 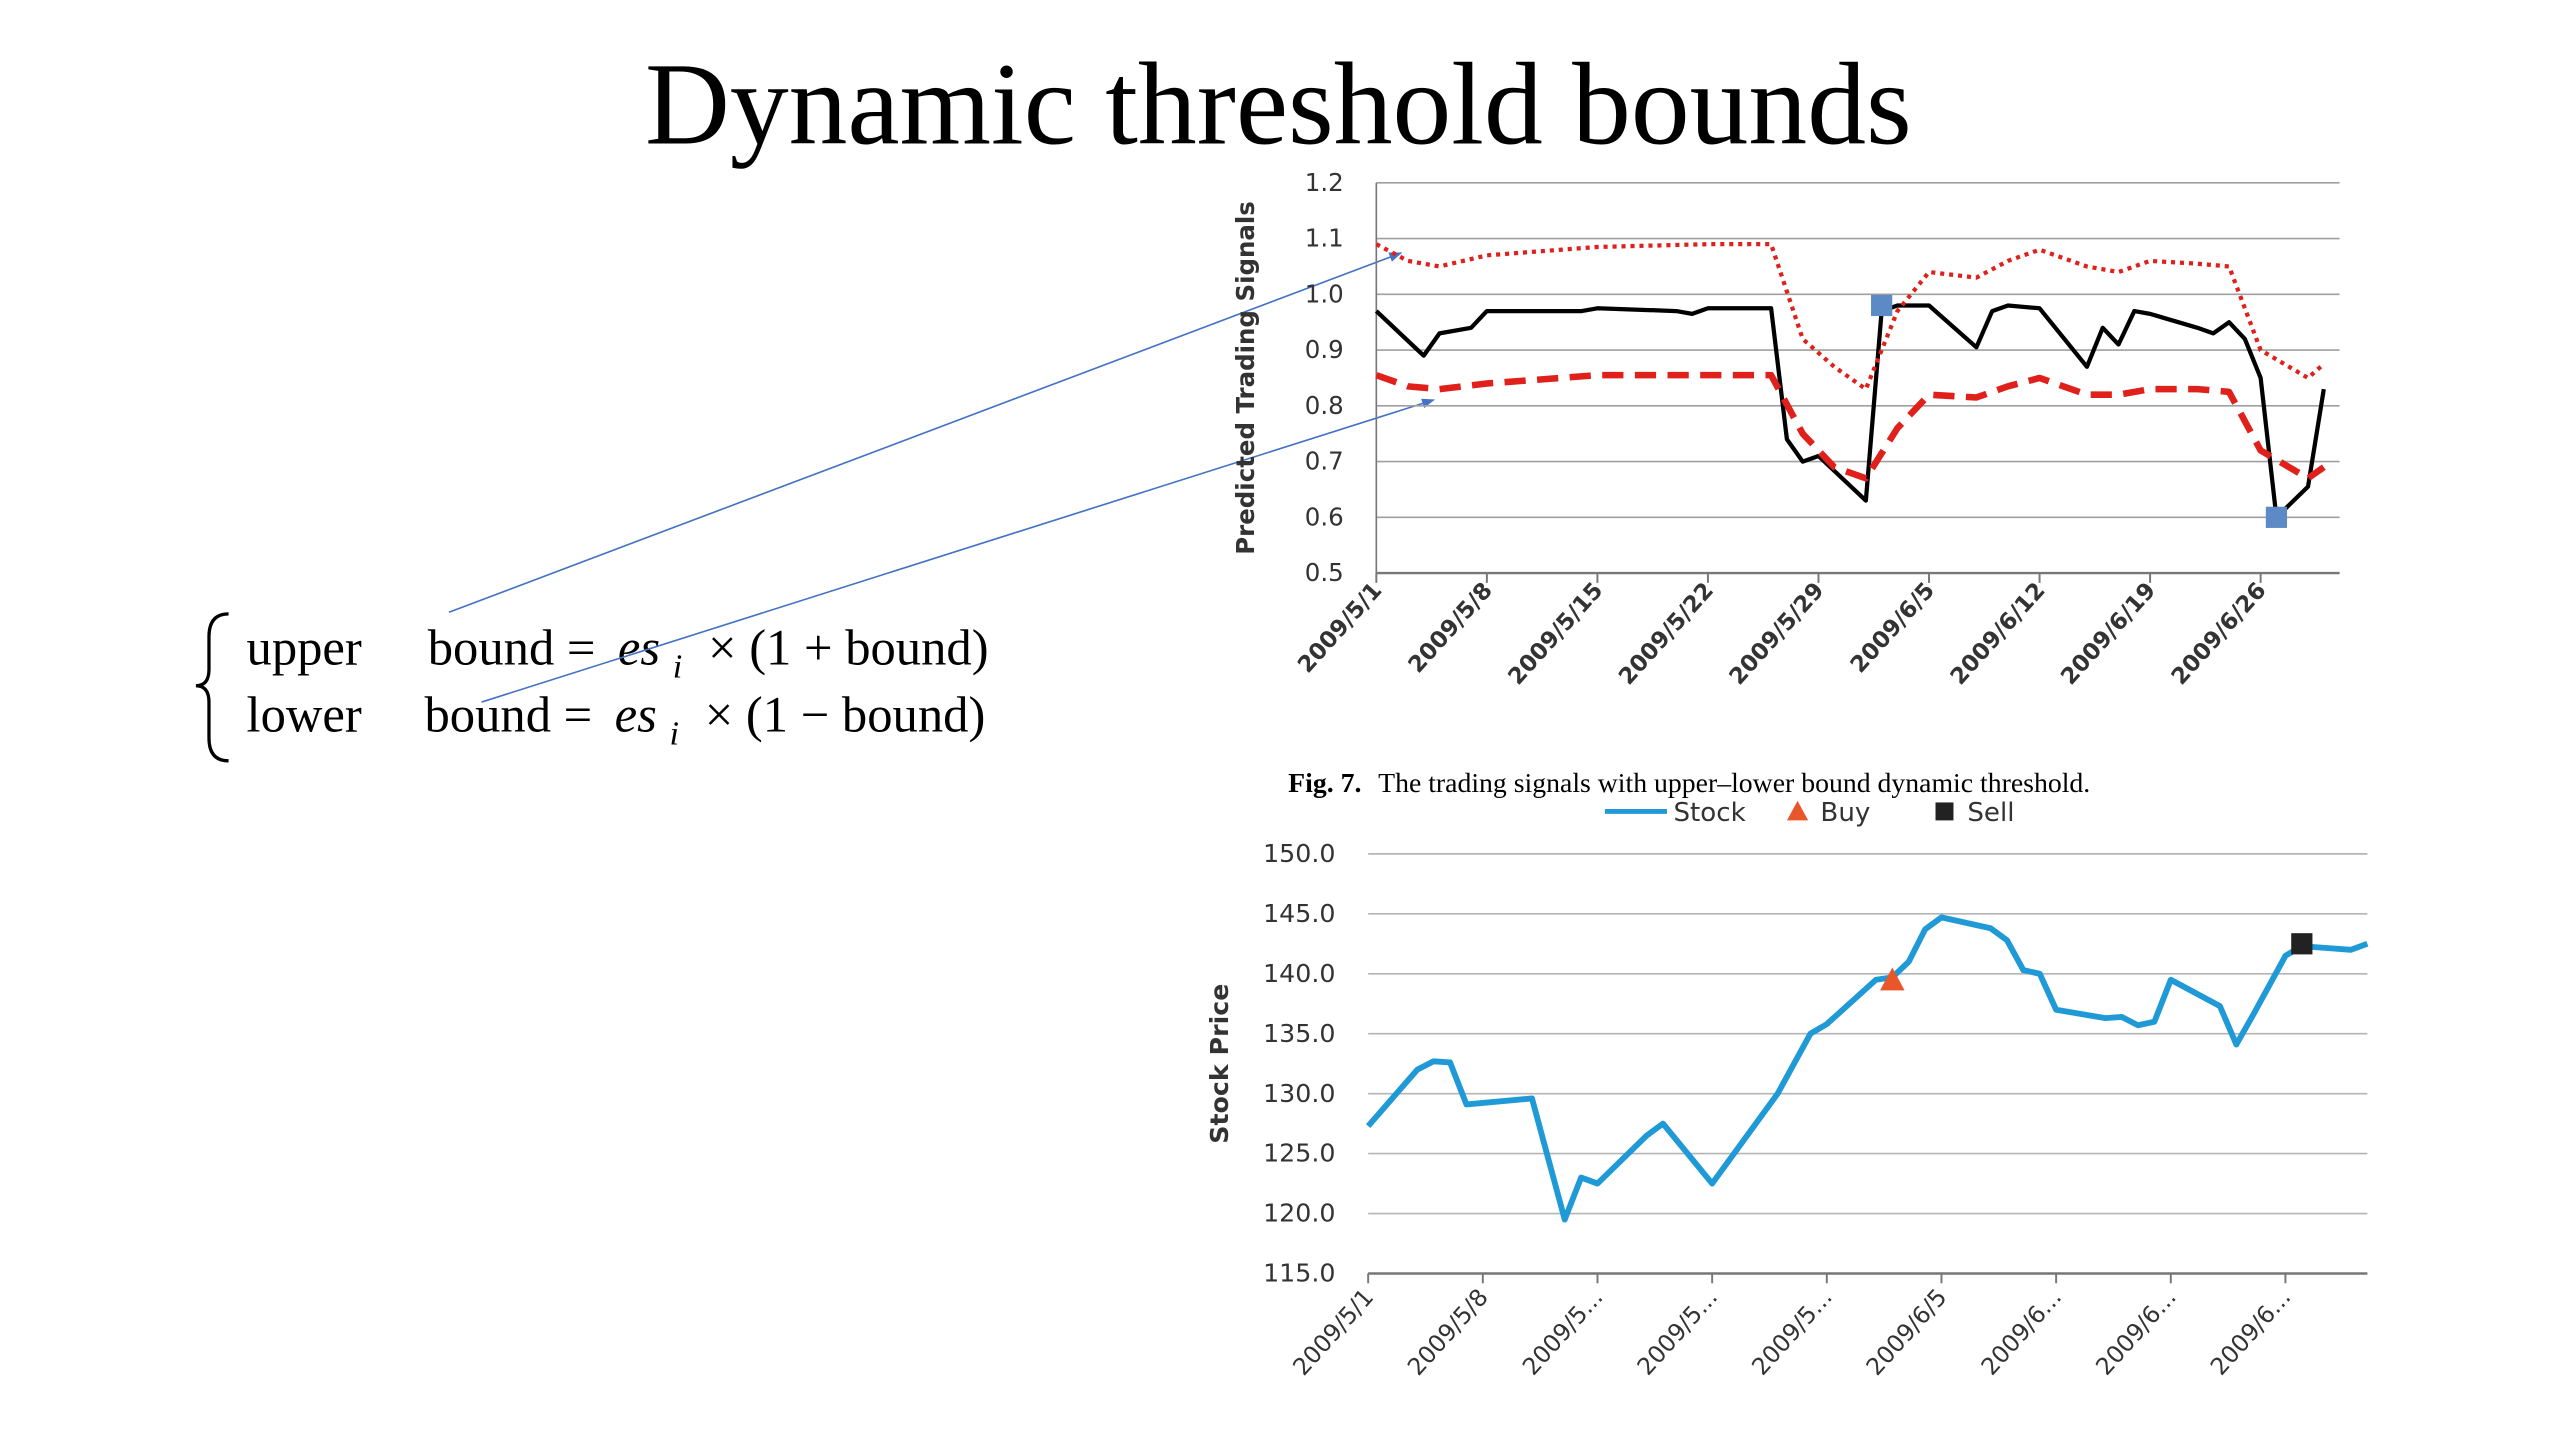 I want to click on x-tick-label: 2009/6/19, so click(x=2108, y=634).